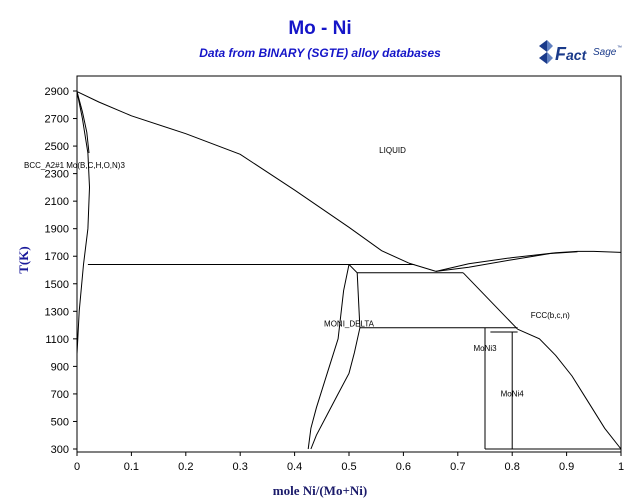  Describe the element at coordinates (131, 467) in the screenshot. I see `x-tick-label: 0.1` at that location.